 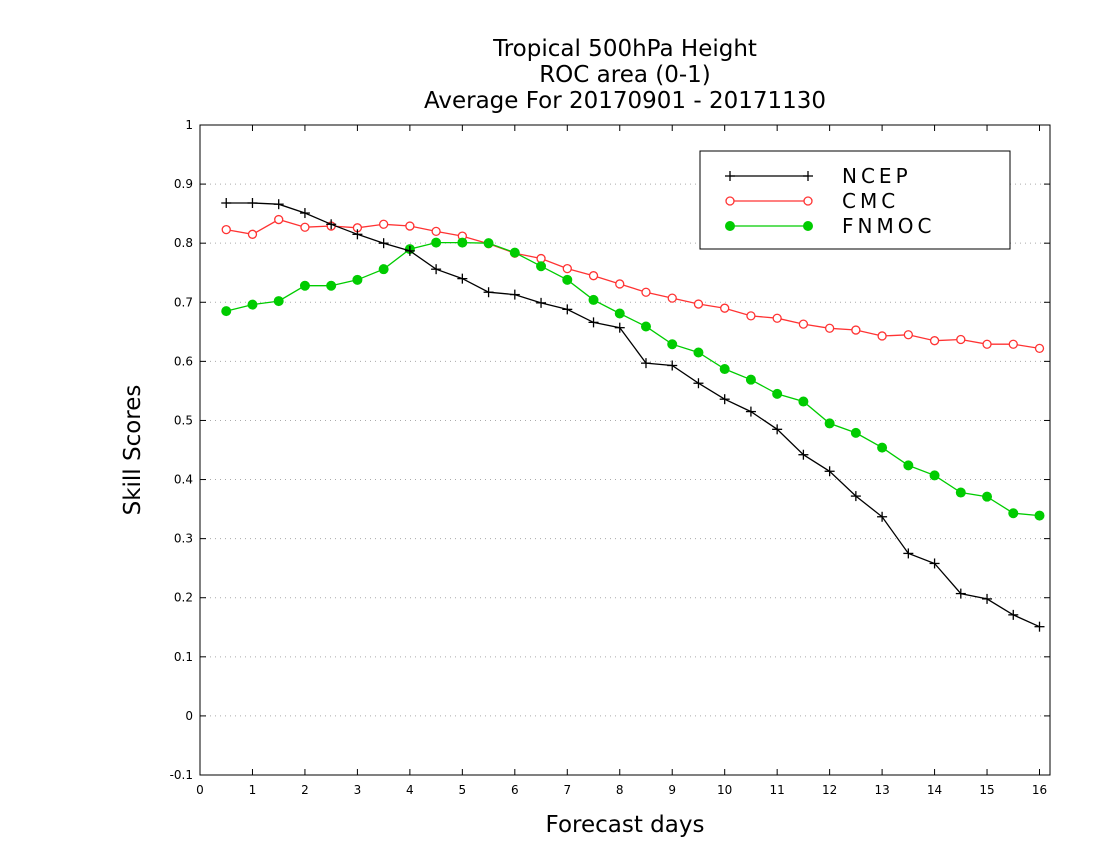 What do you see at coordinates (183, 184) in the screenshot?
I see `y-tick-label: 0.9` at bounding box center [183, 184].